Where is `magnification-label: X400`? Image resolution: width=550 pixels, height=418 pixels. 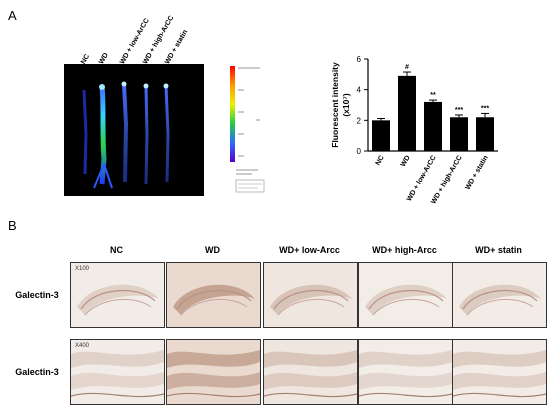 magnification-label: X400 is located at coordinates (82, 346).